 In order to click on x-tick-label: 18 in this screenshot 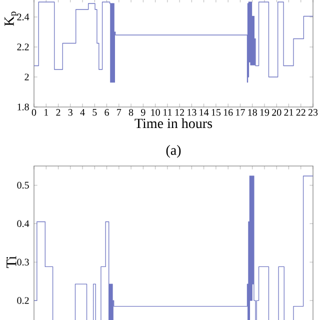, I will do `click(252, 112)`.